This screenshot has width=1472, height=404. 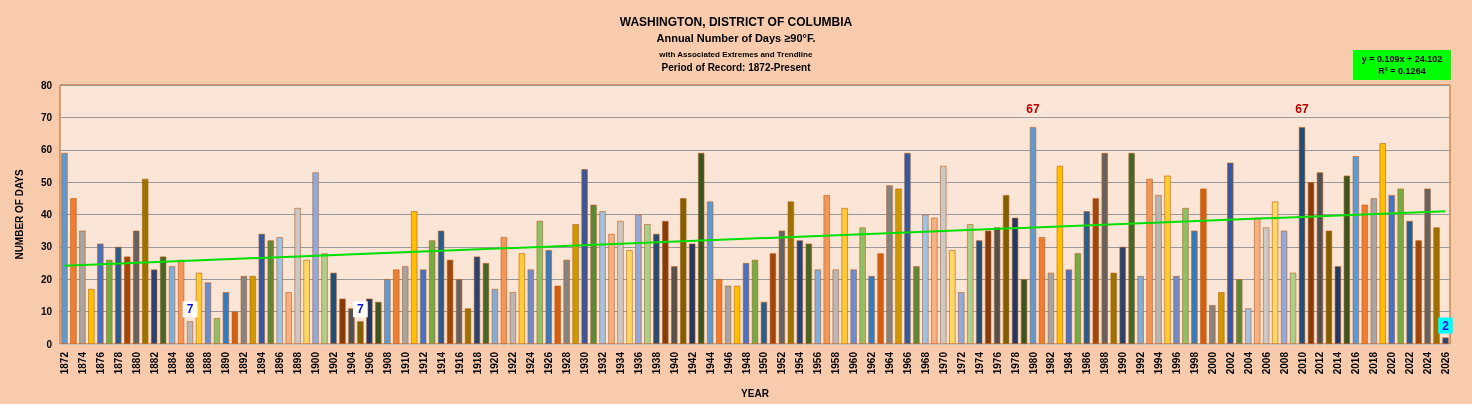 What do you see at coordinates (369, 363) in the screenshot?
I see `x-tick-label: 1906` at bounding box center [369, 363].